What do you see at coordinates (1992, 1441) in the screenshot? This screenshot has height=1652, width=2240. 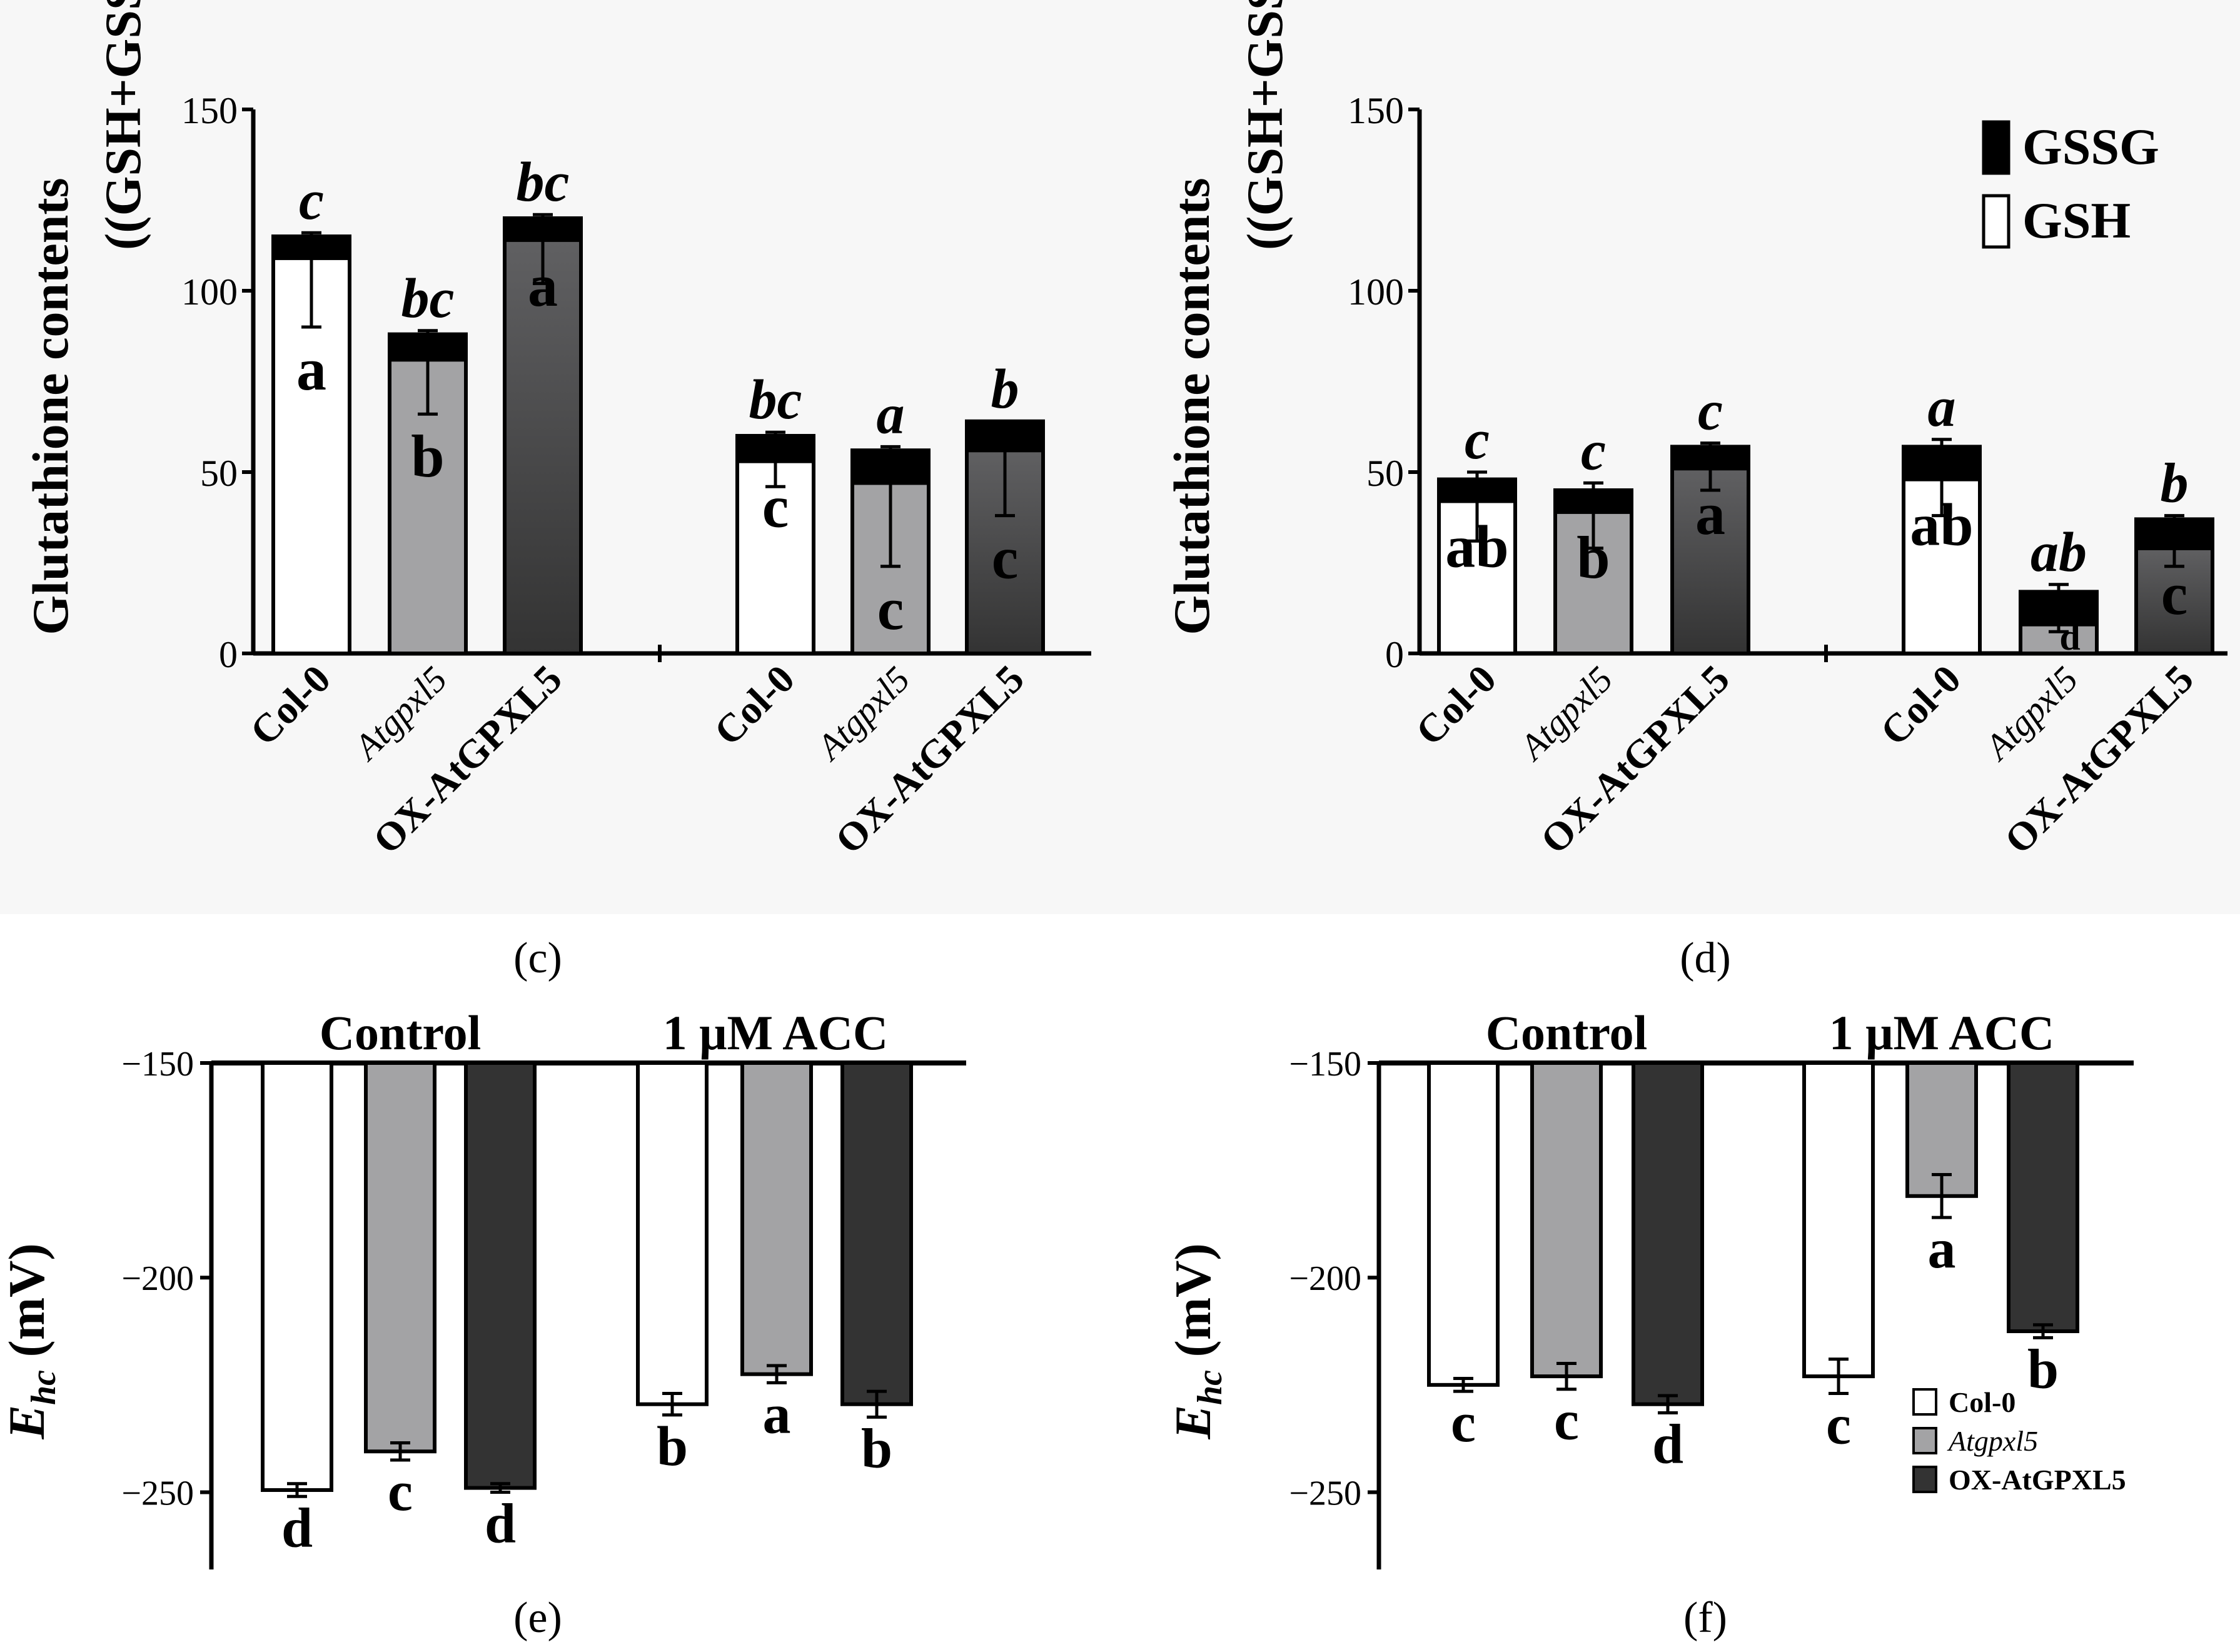 I see `legend-label: Atgpxl5` at bounding box center [1992, 1441].